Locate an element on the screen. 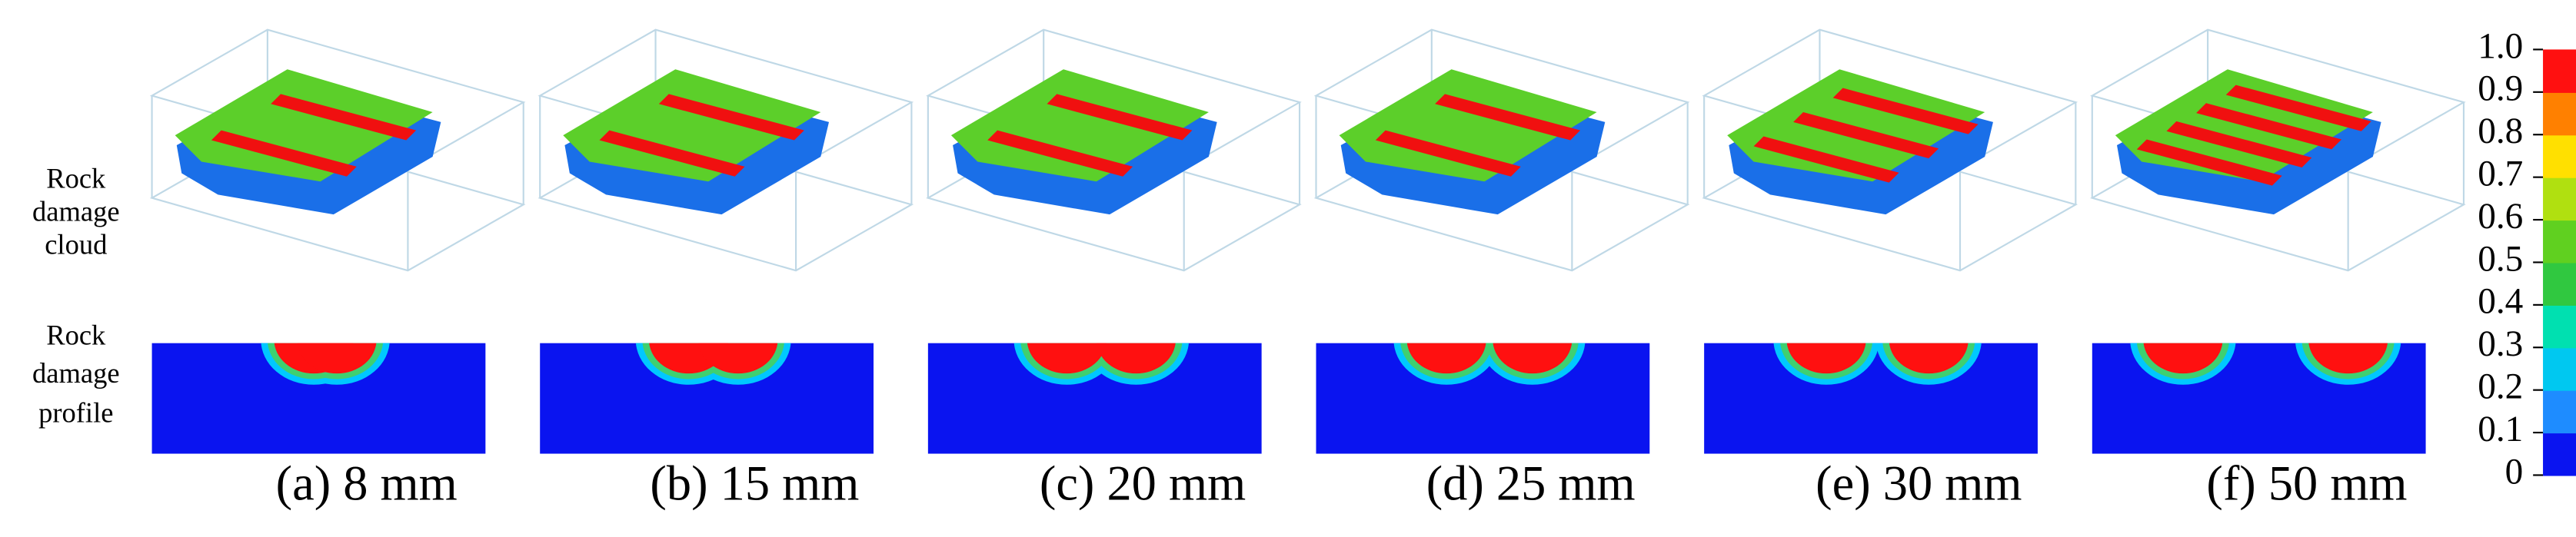  colorbar-label: 0.7 is located at coordinates (2500, 174).